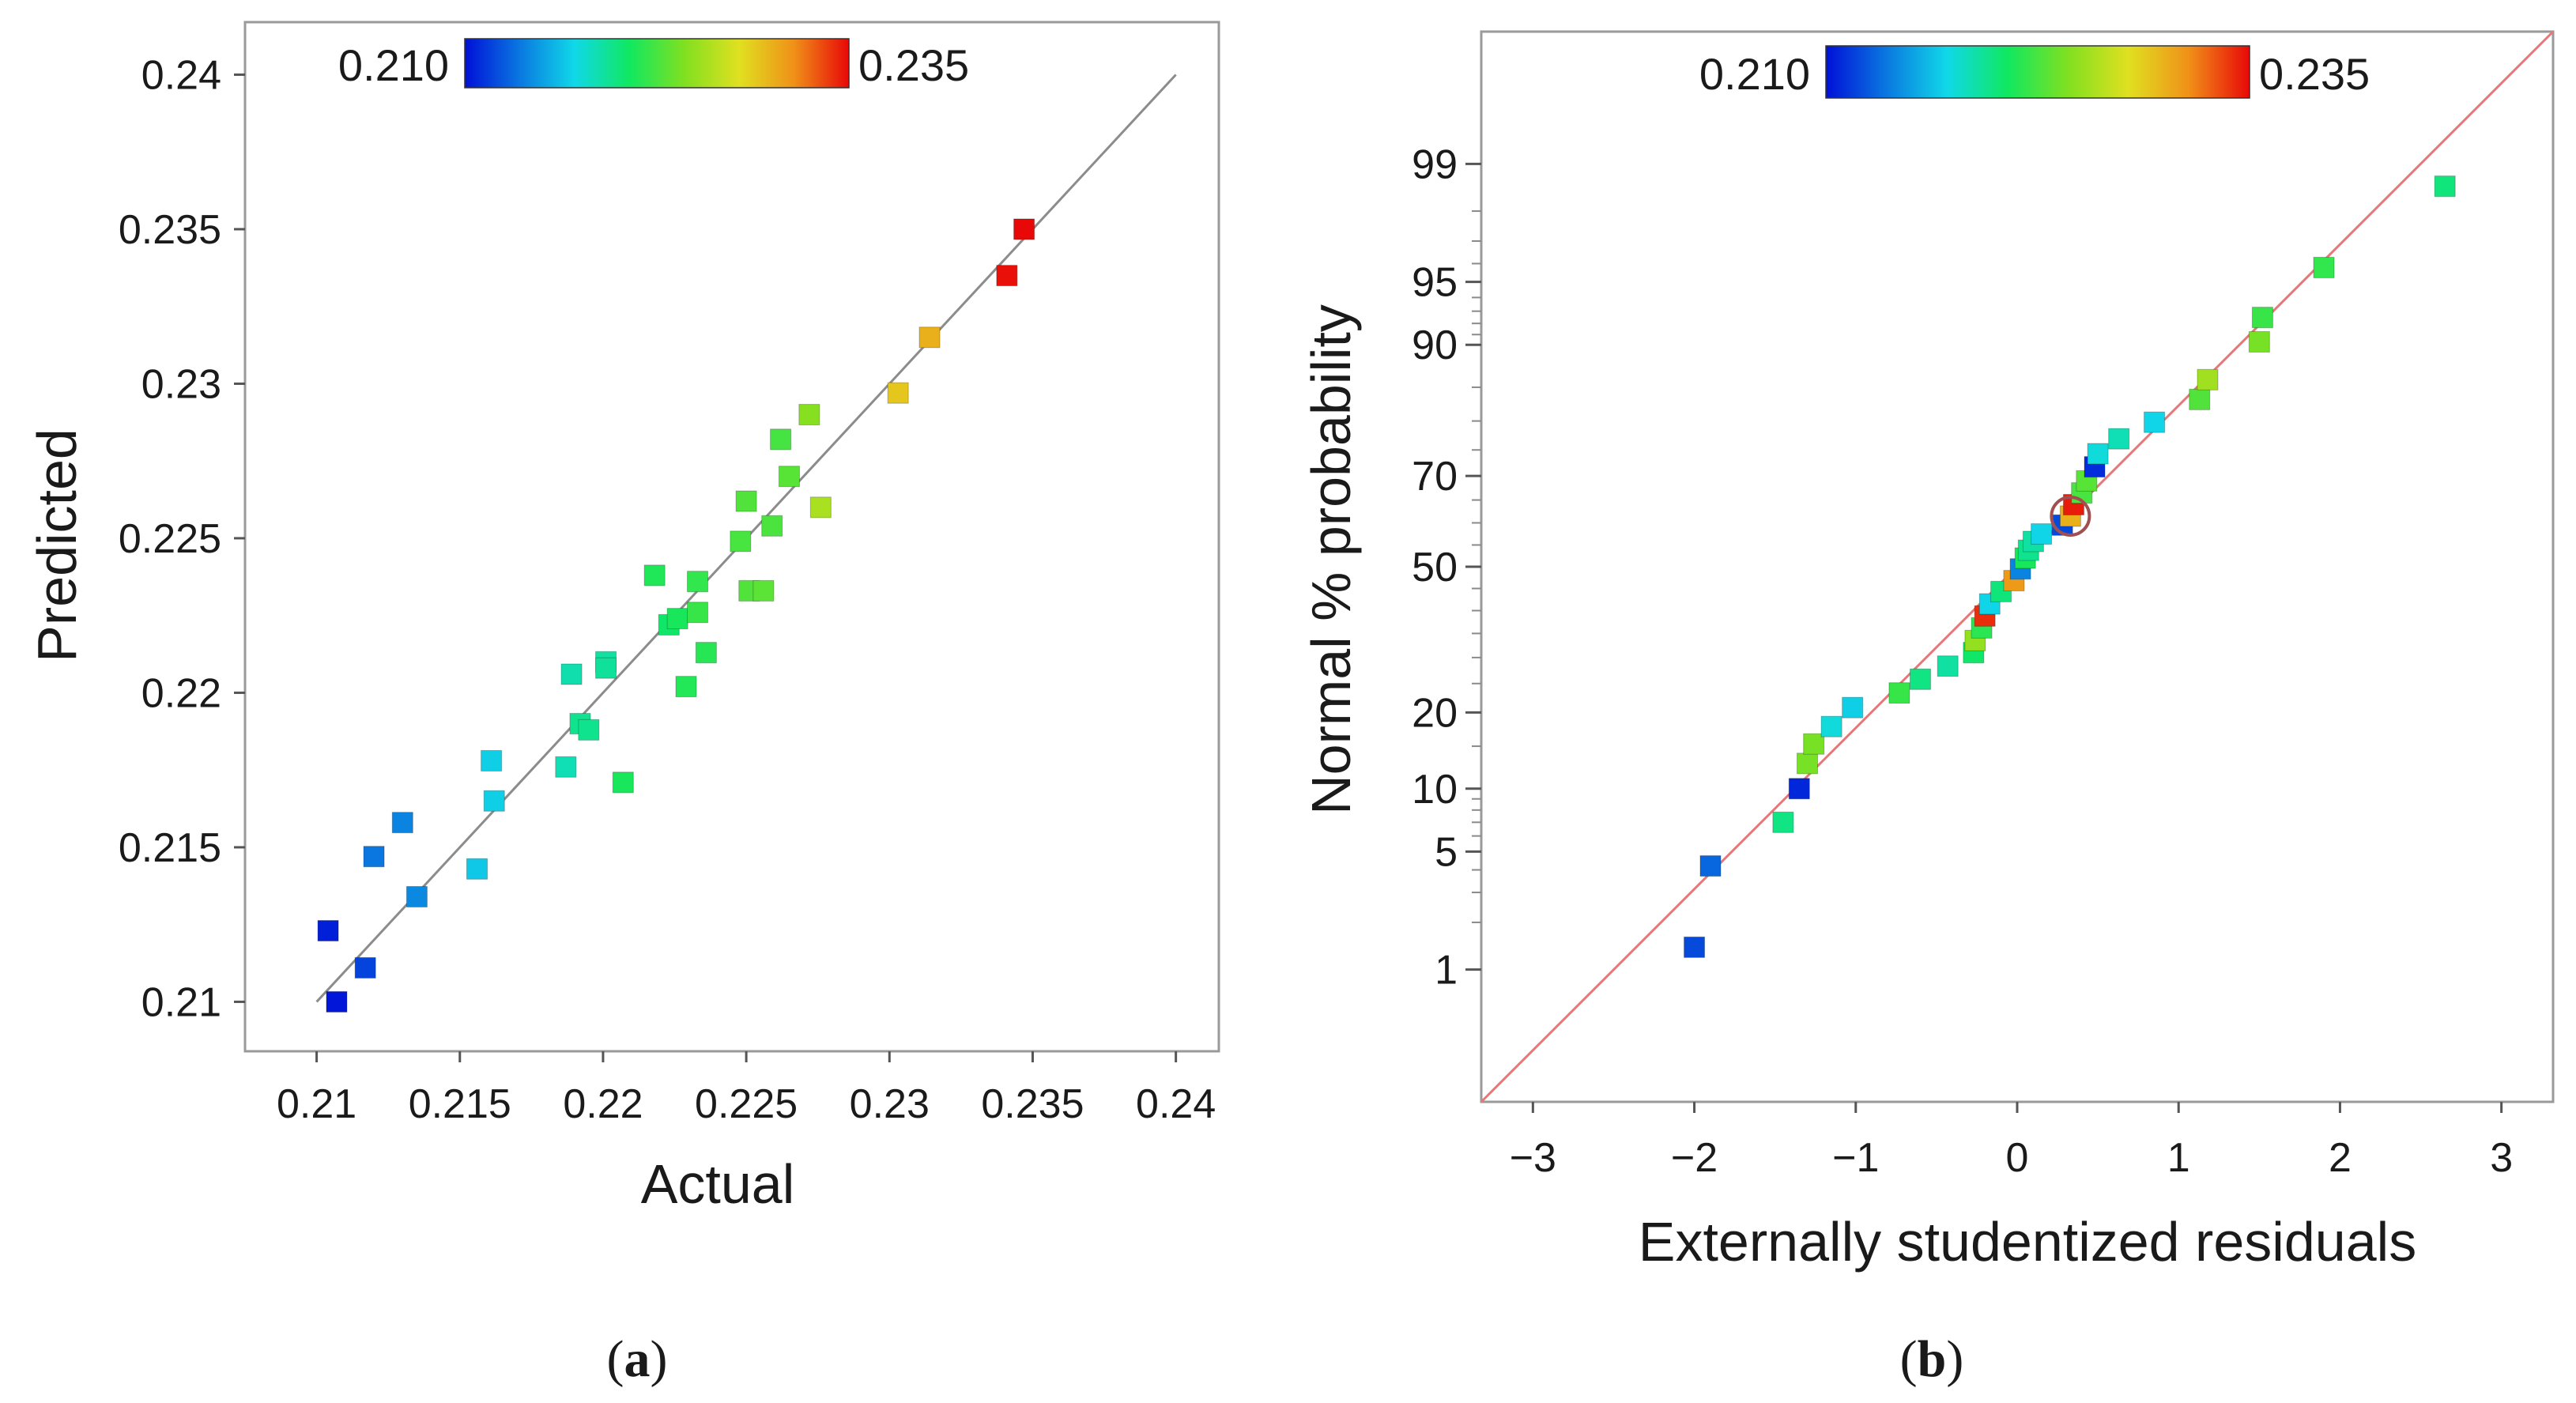  I want to click on y-tick-label: 90, so click(1435, 345).